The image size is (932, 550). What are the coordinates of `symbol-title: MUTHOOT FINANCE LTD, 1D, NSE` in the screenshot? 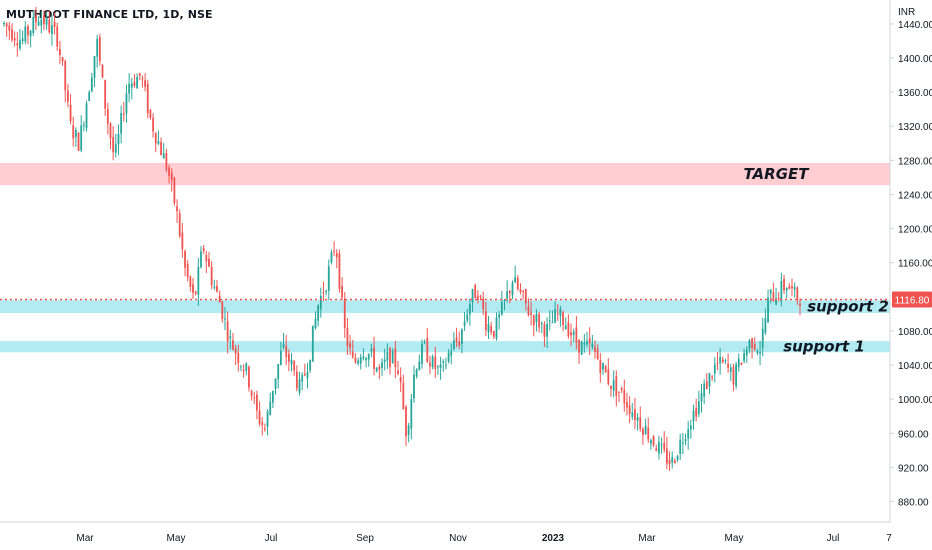 It's located at (109, 14).